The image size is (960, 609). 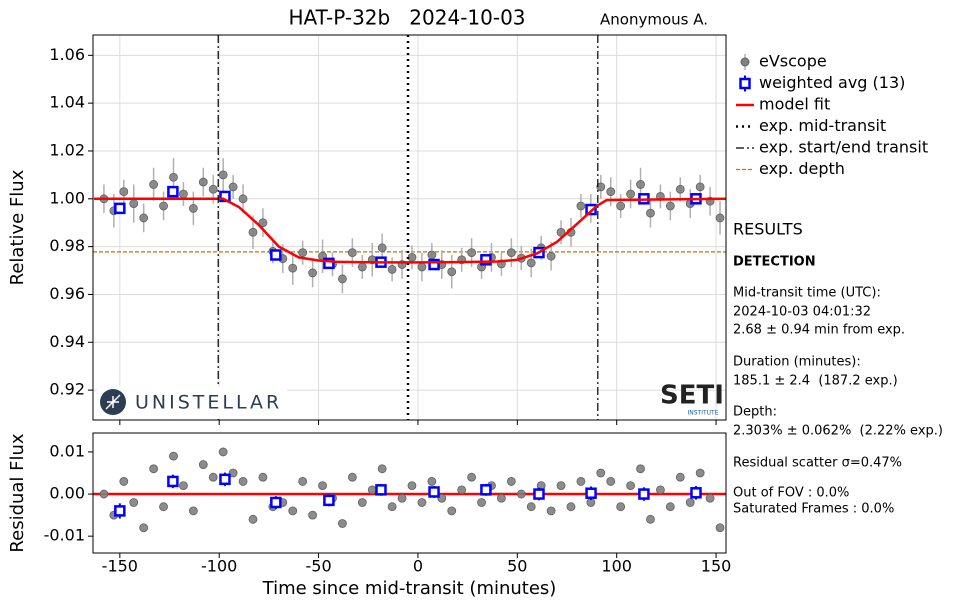 What do you see at coordinates (67, 245) in the screenshot?
I see `y-tick-label: 0.98` at bounding box center [67, 245].